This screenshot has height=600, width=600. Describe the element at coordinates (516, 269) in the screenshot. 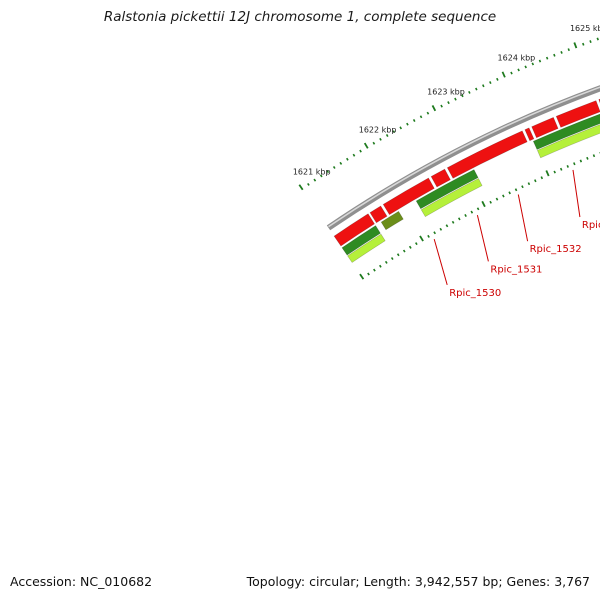

I see `gene-label: Rpic_1531` at that location.